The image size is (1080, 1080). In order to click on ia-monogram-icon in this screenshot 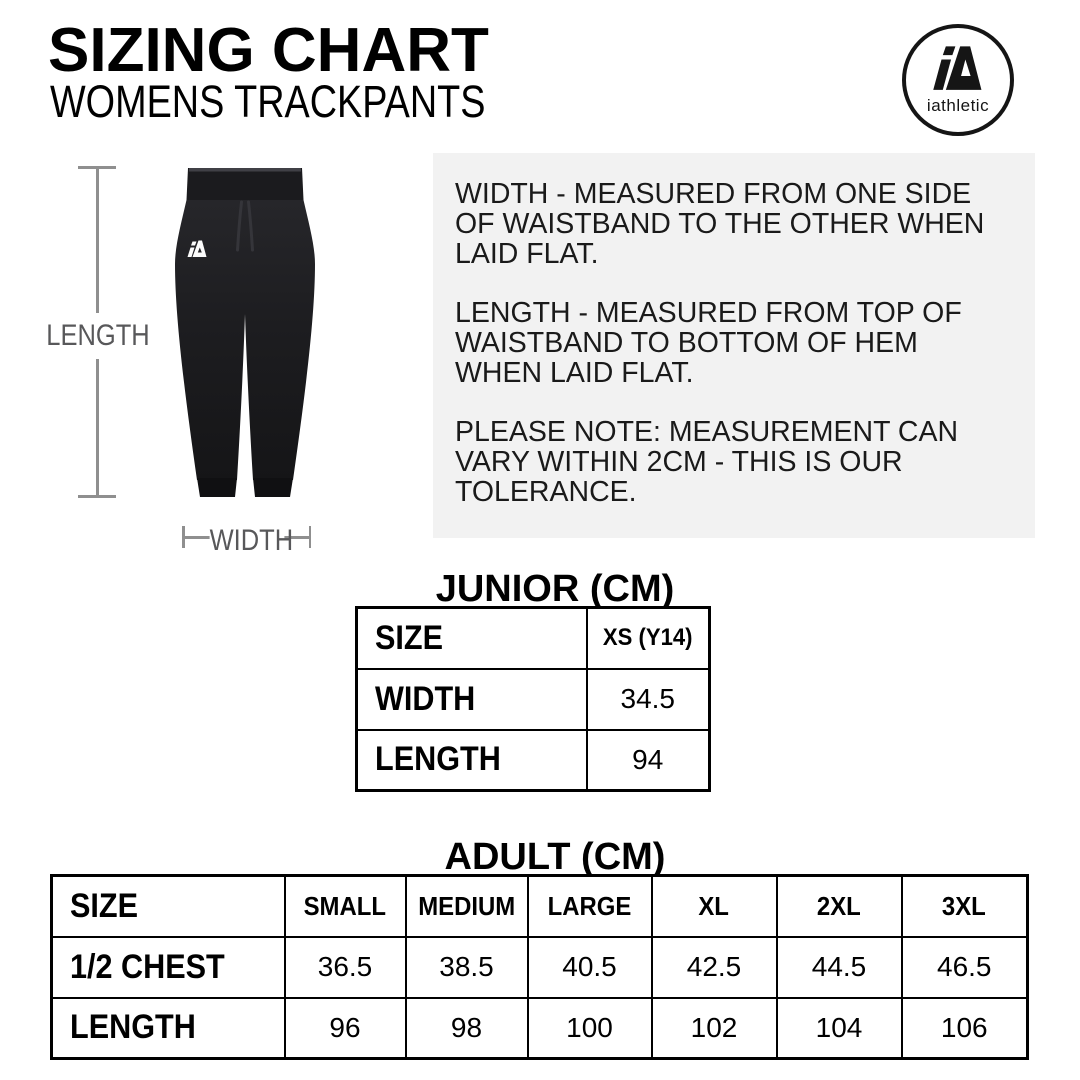, I will do `click(957, 68)`.